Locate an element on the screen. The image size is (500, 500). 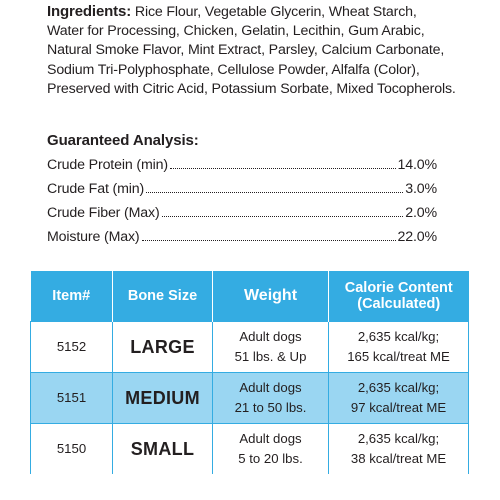
header-calorie-line1: Calorie Content is located at coordinates (398, 288).